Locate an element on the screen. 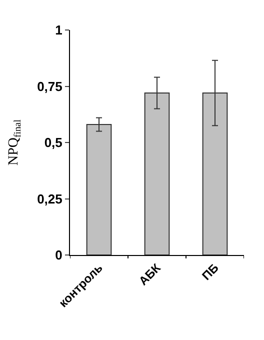 This screenshot has height=340, width=264. y-tick-label: 0,25 is located at coordinates (49, 198).